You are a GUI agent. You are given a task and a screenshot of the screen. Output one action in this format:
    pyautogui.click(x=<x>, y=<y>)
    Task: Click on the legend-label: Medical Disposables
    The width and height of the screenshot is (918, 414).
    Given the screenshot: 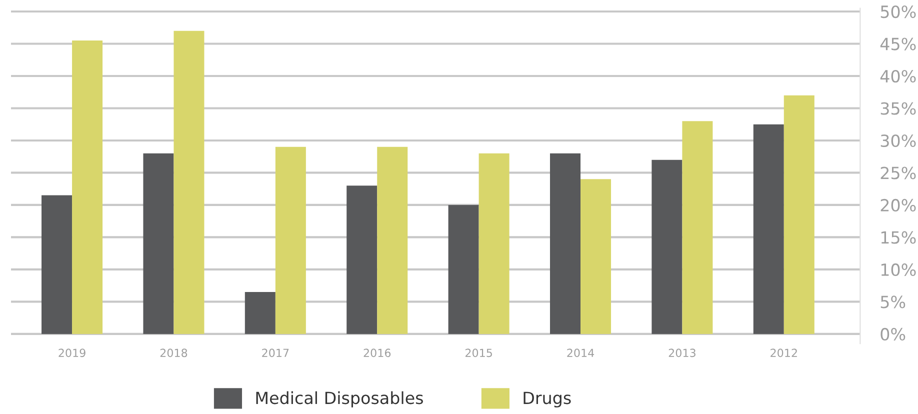 What is the action you would take?
    pyautogui.click(x=339, y=399)
    